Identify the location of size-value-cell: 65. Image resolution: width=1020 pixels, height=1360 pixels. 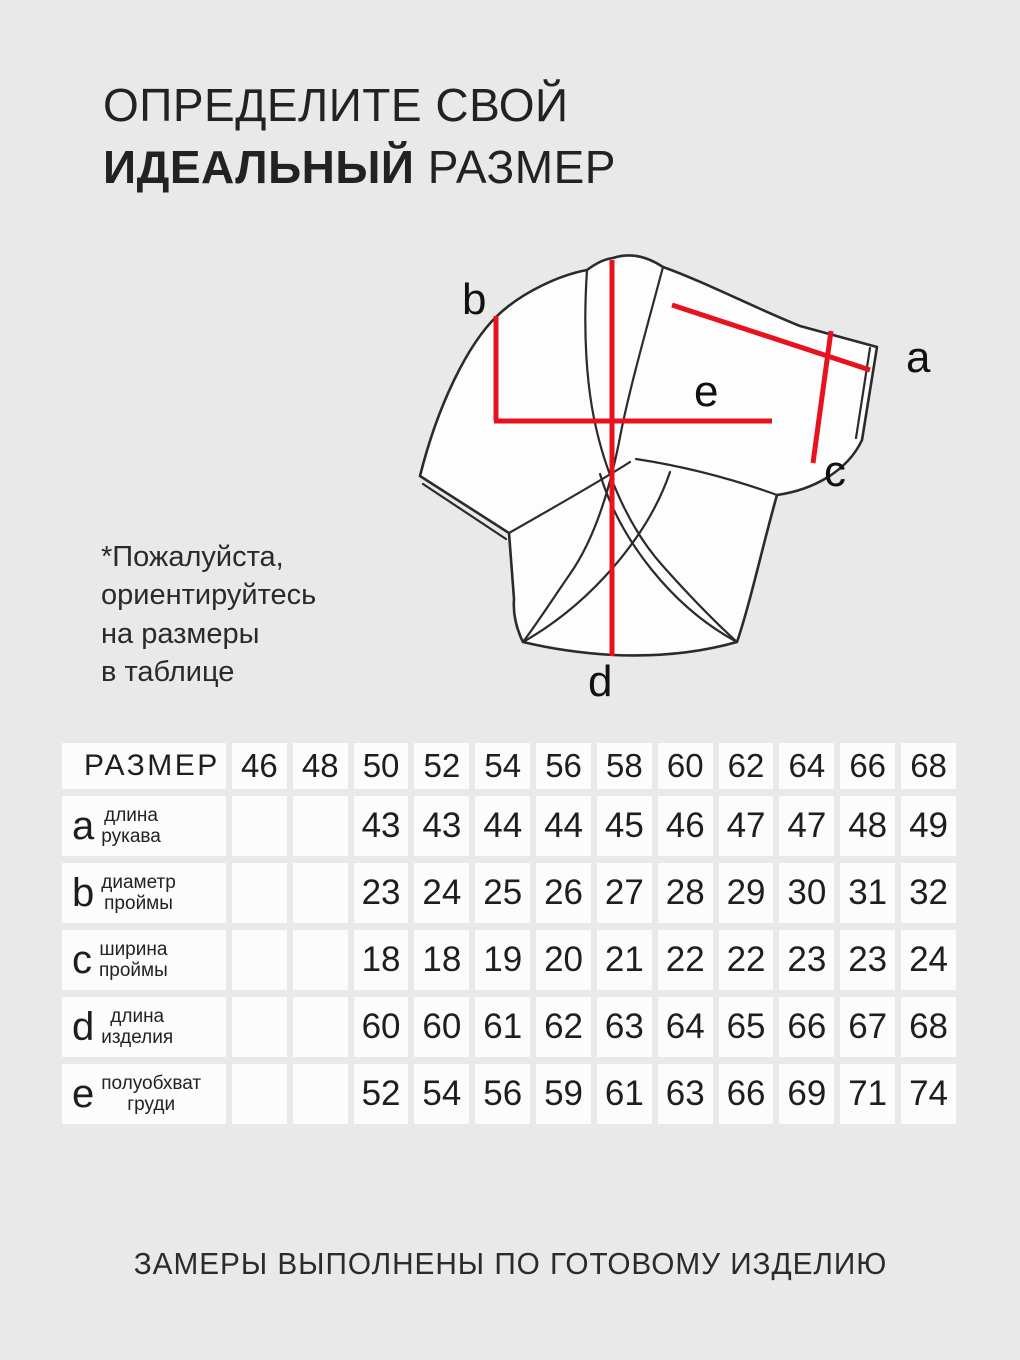
(746, 1027).